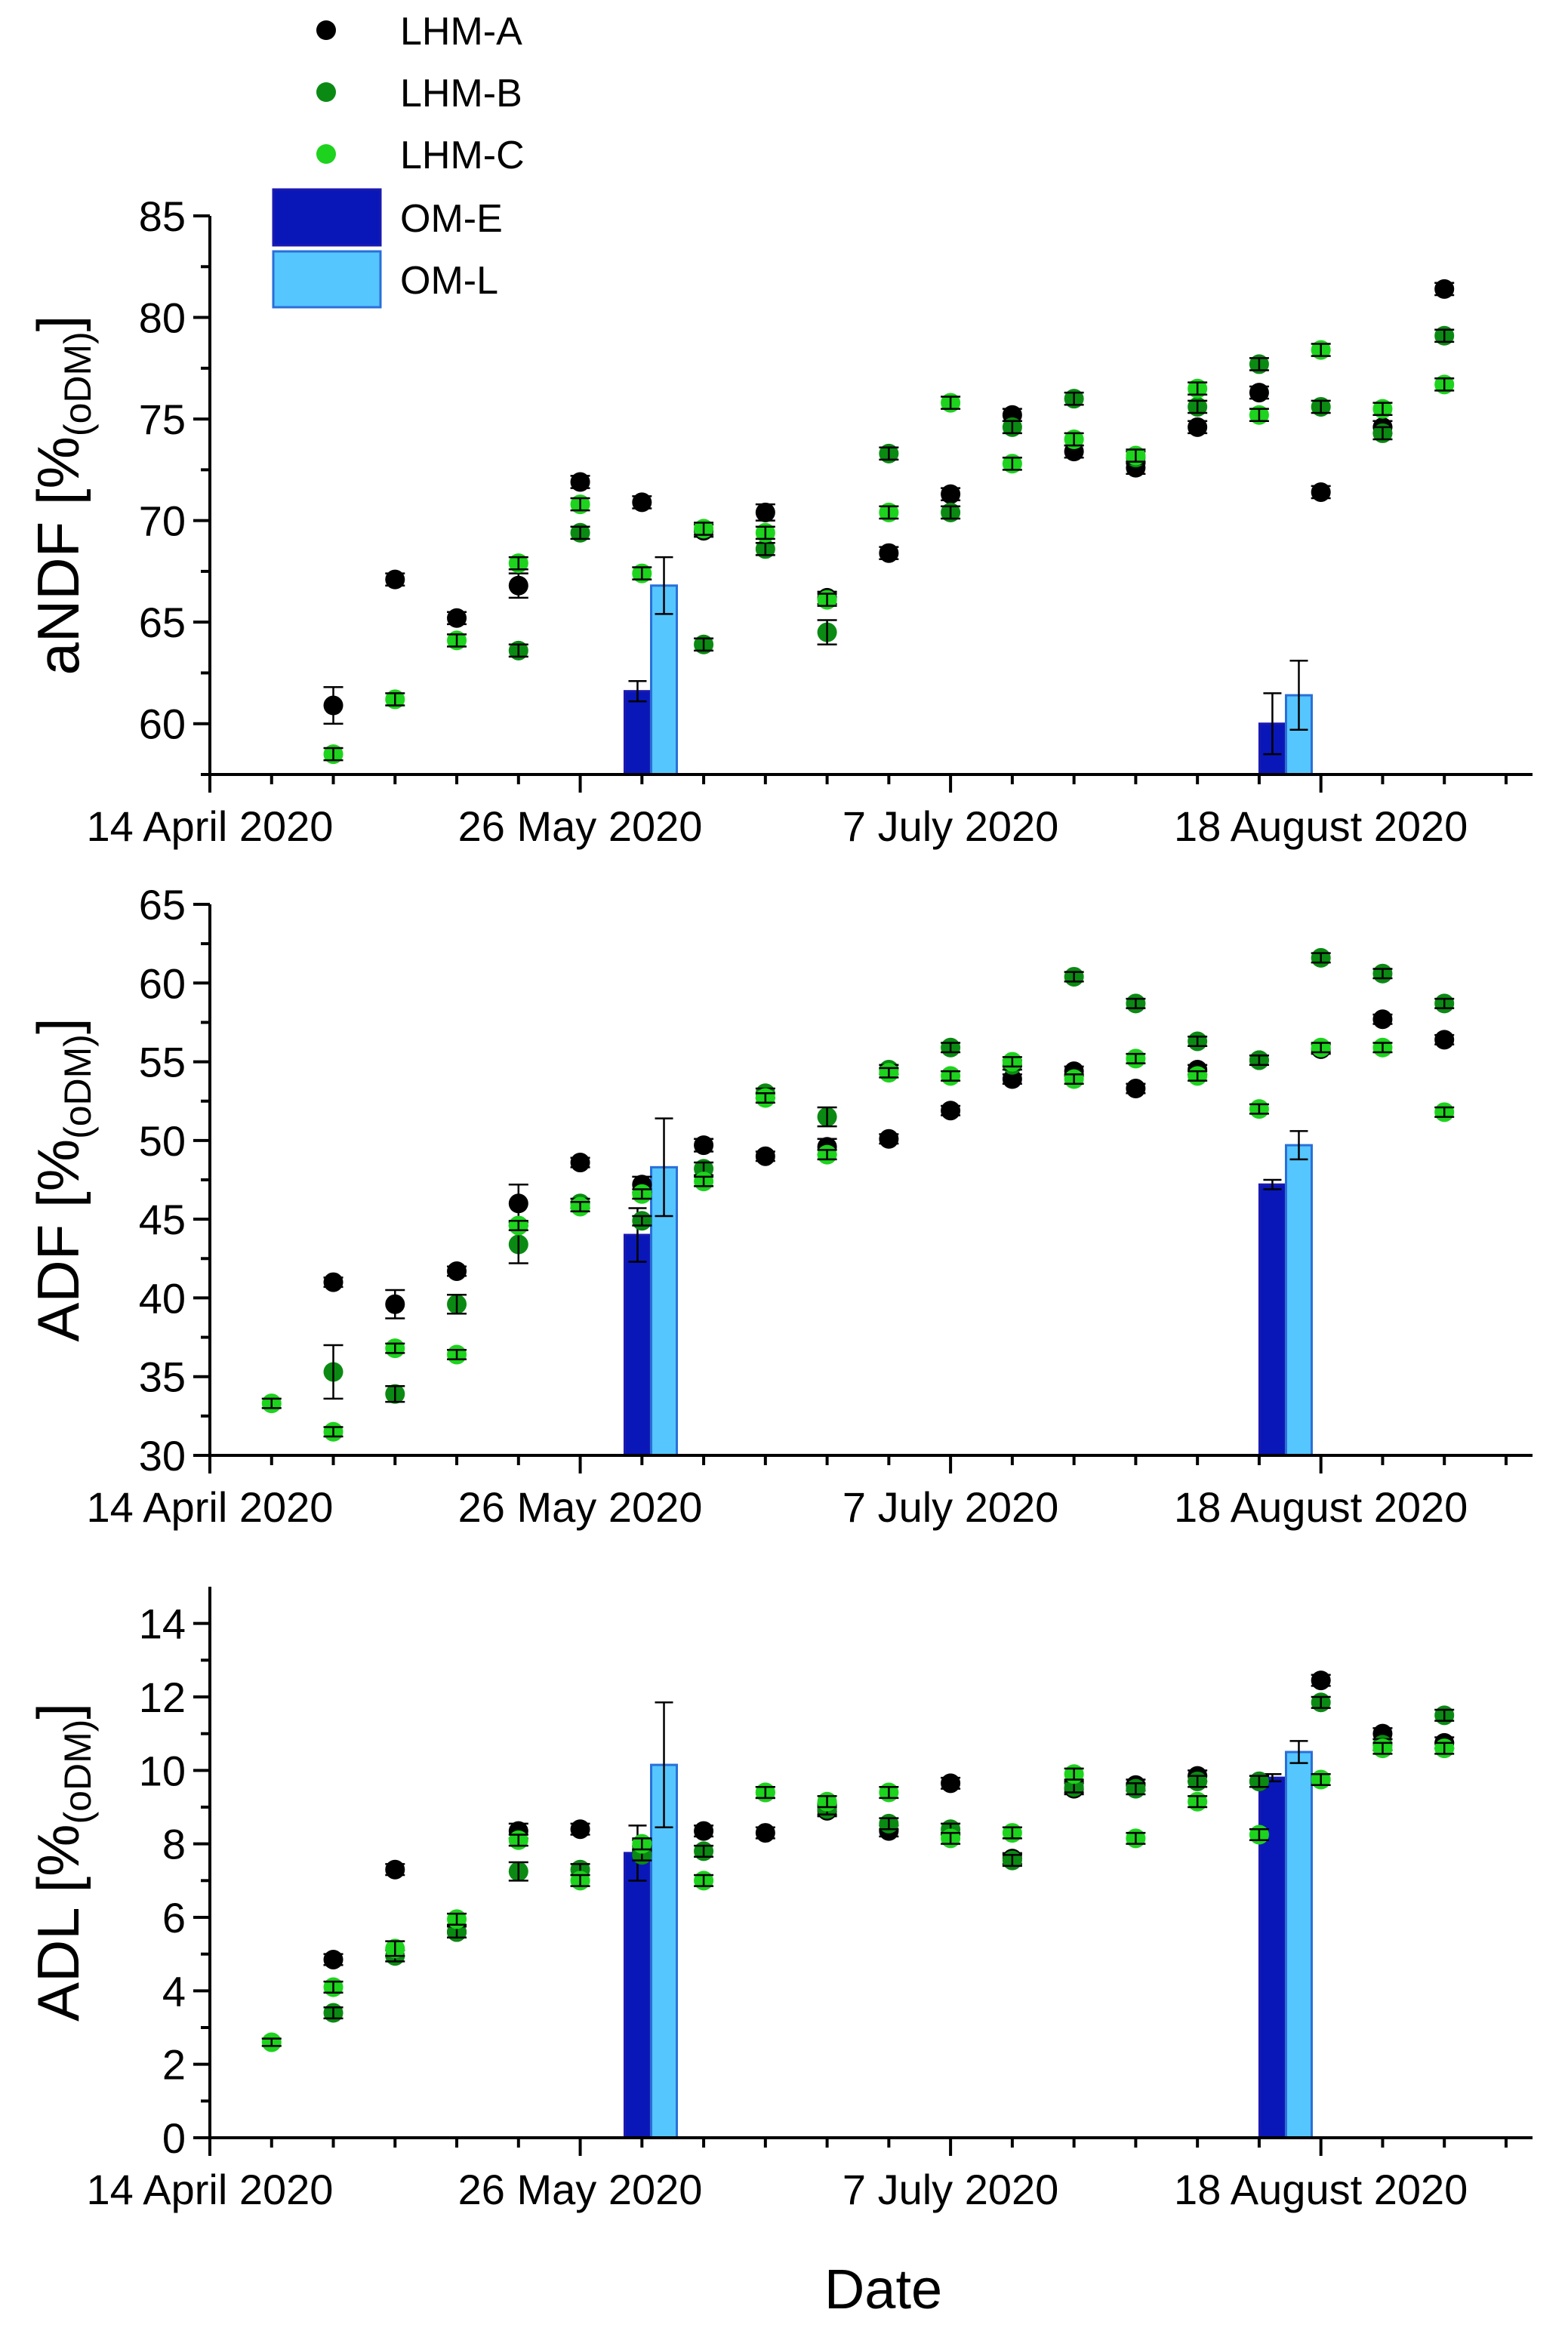 This screenshot has width=1568, height=2331. I want to click on y-tick-label: 75, so click(162, 419).